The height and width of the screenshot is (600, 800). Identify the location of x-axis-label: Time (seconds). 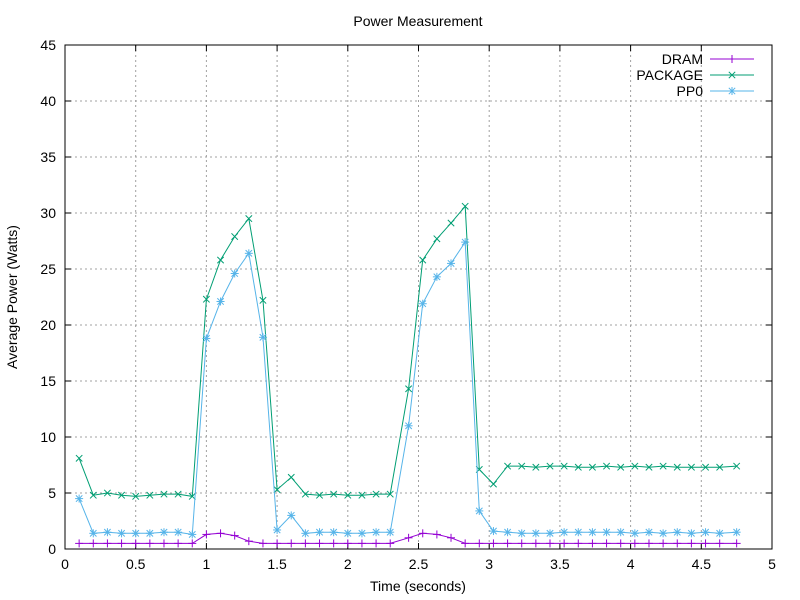
(418, 586).